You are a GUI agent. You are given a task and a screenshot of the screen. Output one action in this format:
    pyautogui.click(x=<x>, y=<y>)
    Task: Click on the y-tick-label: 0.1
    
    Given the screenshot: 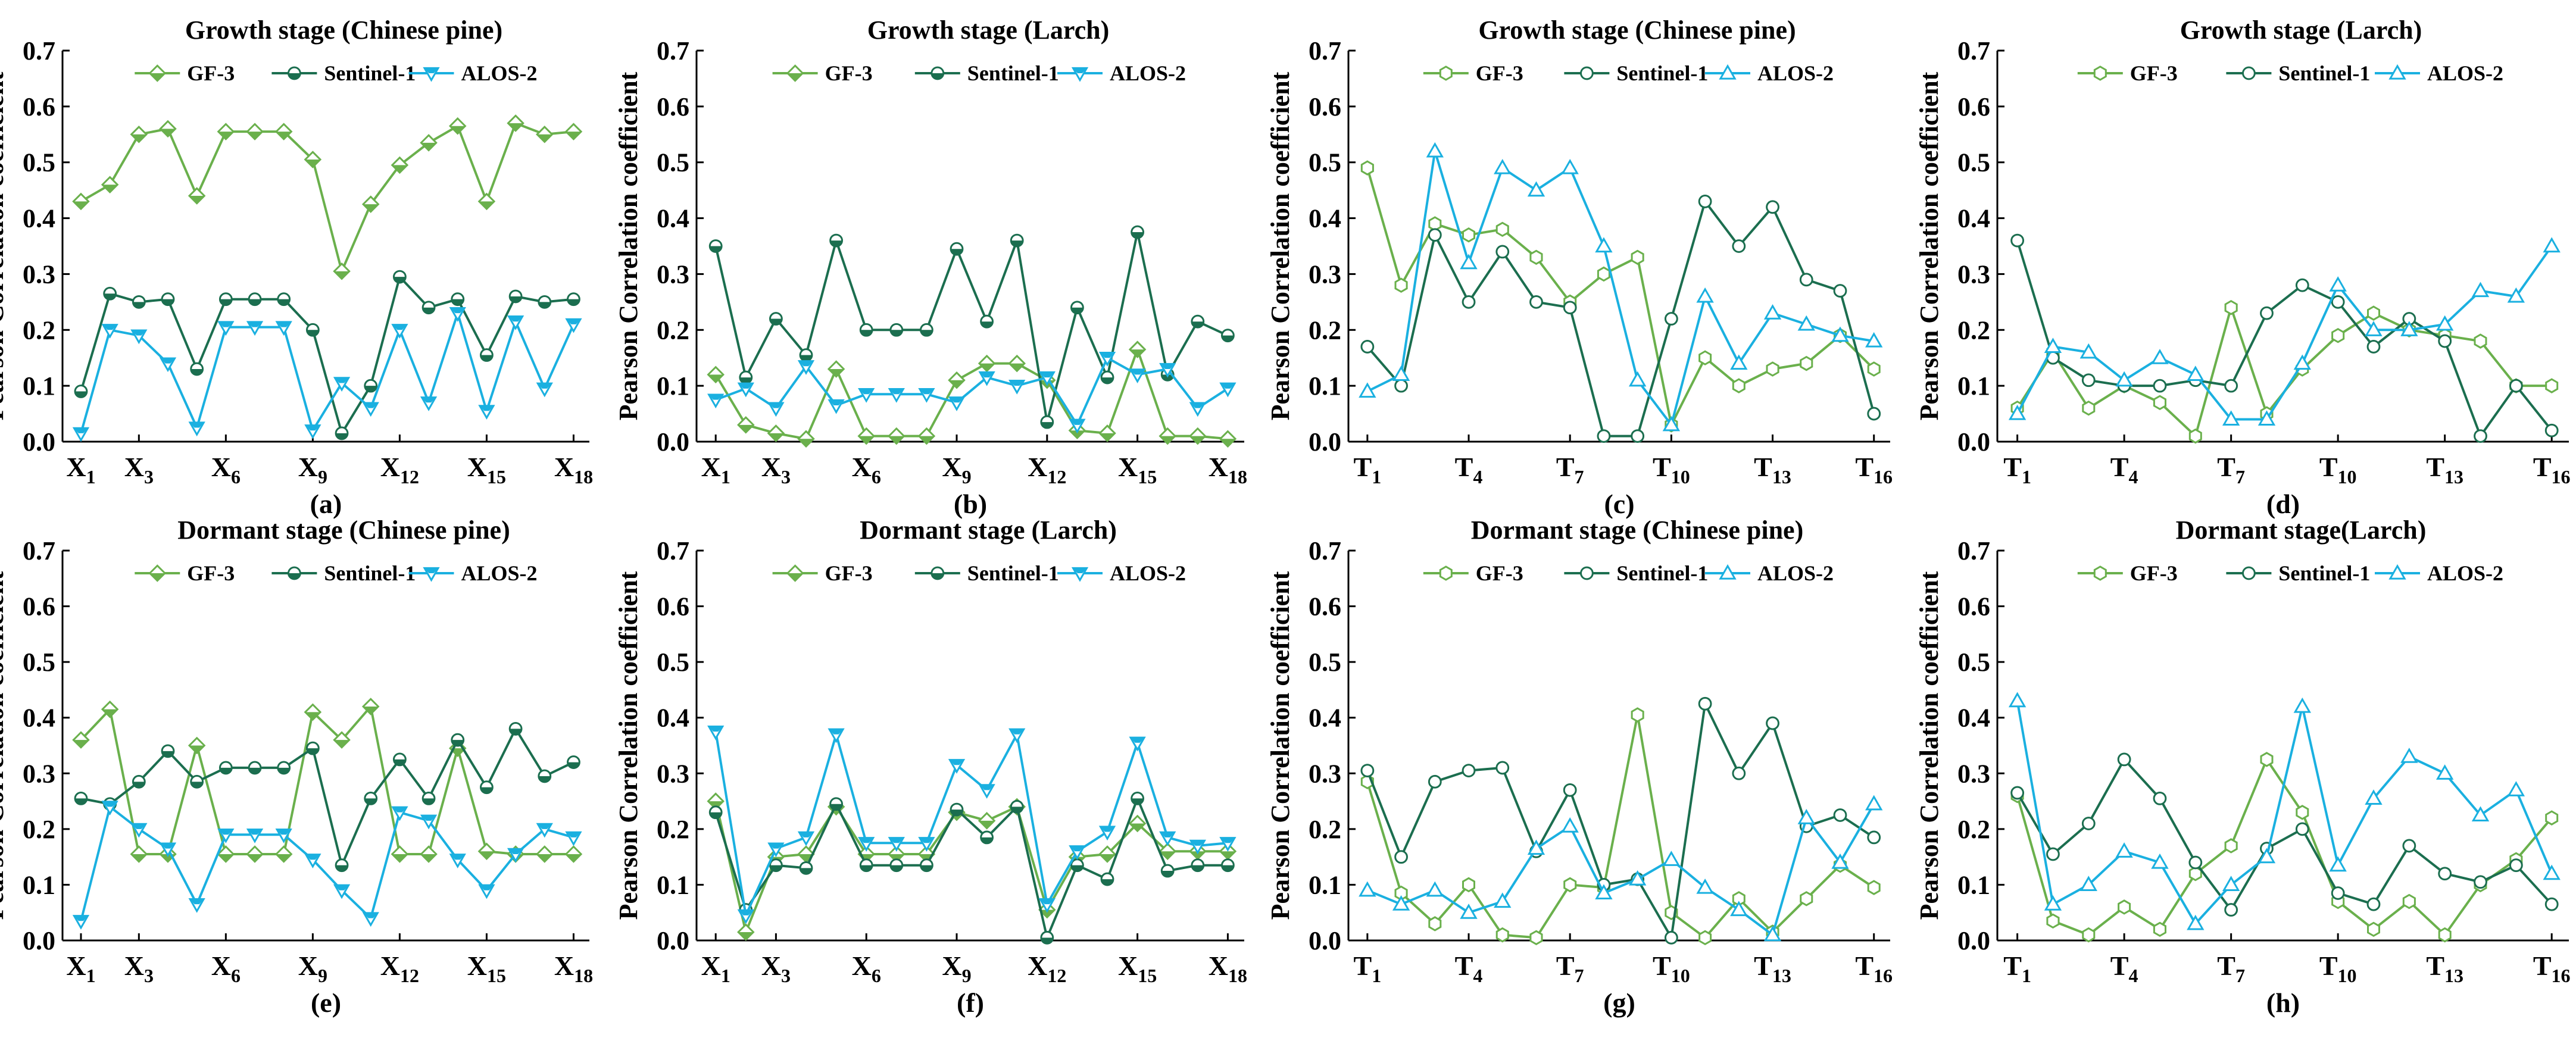 What is the action you would take?
    pyautogui.click(x=673, y=386)
    